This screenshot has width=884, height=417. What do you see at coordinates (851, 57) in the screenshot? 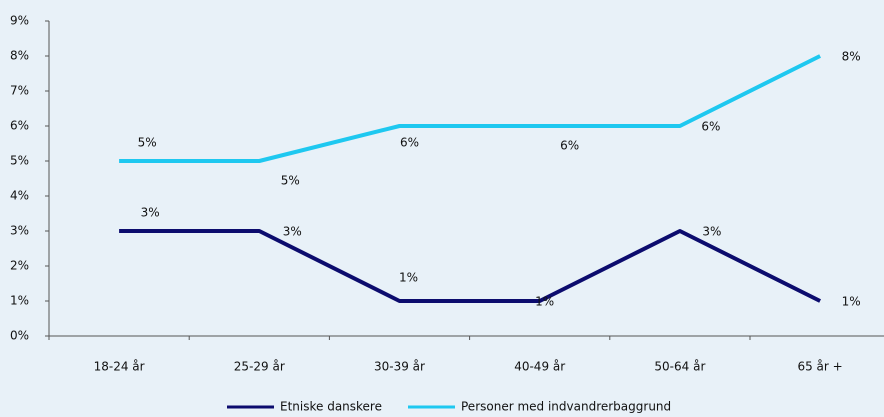
I see `data-label: 8%` at bounding box center [851, 57].